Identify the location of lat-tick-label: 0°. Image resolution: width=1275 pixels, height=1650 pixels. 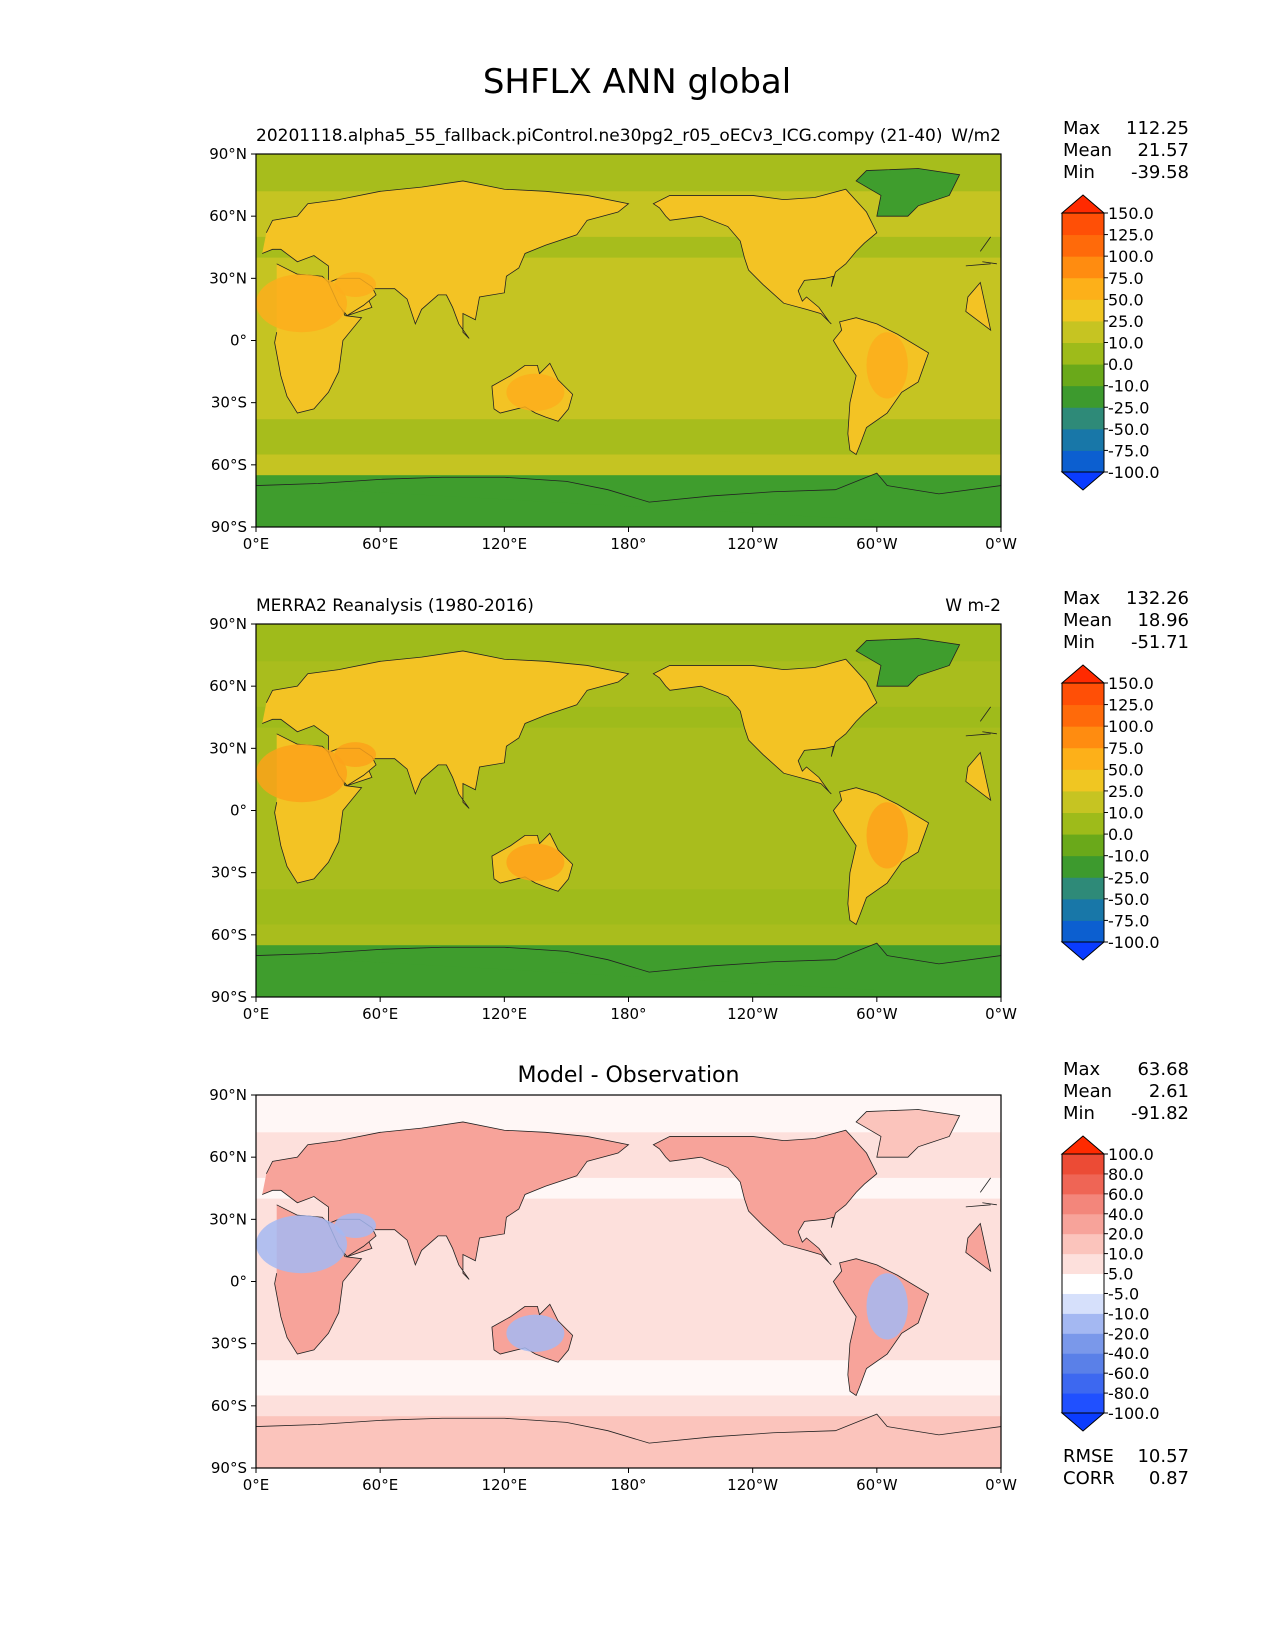
(238, 1282).